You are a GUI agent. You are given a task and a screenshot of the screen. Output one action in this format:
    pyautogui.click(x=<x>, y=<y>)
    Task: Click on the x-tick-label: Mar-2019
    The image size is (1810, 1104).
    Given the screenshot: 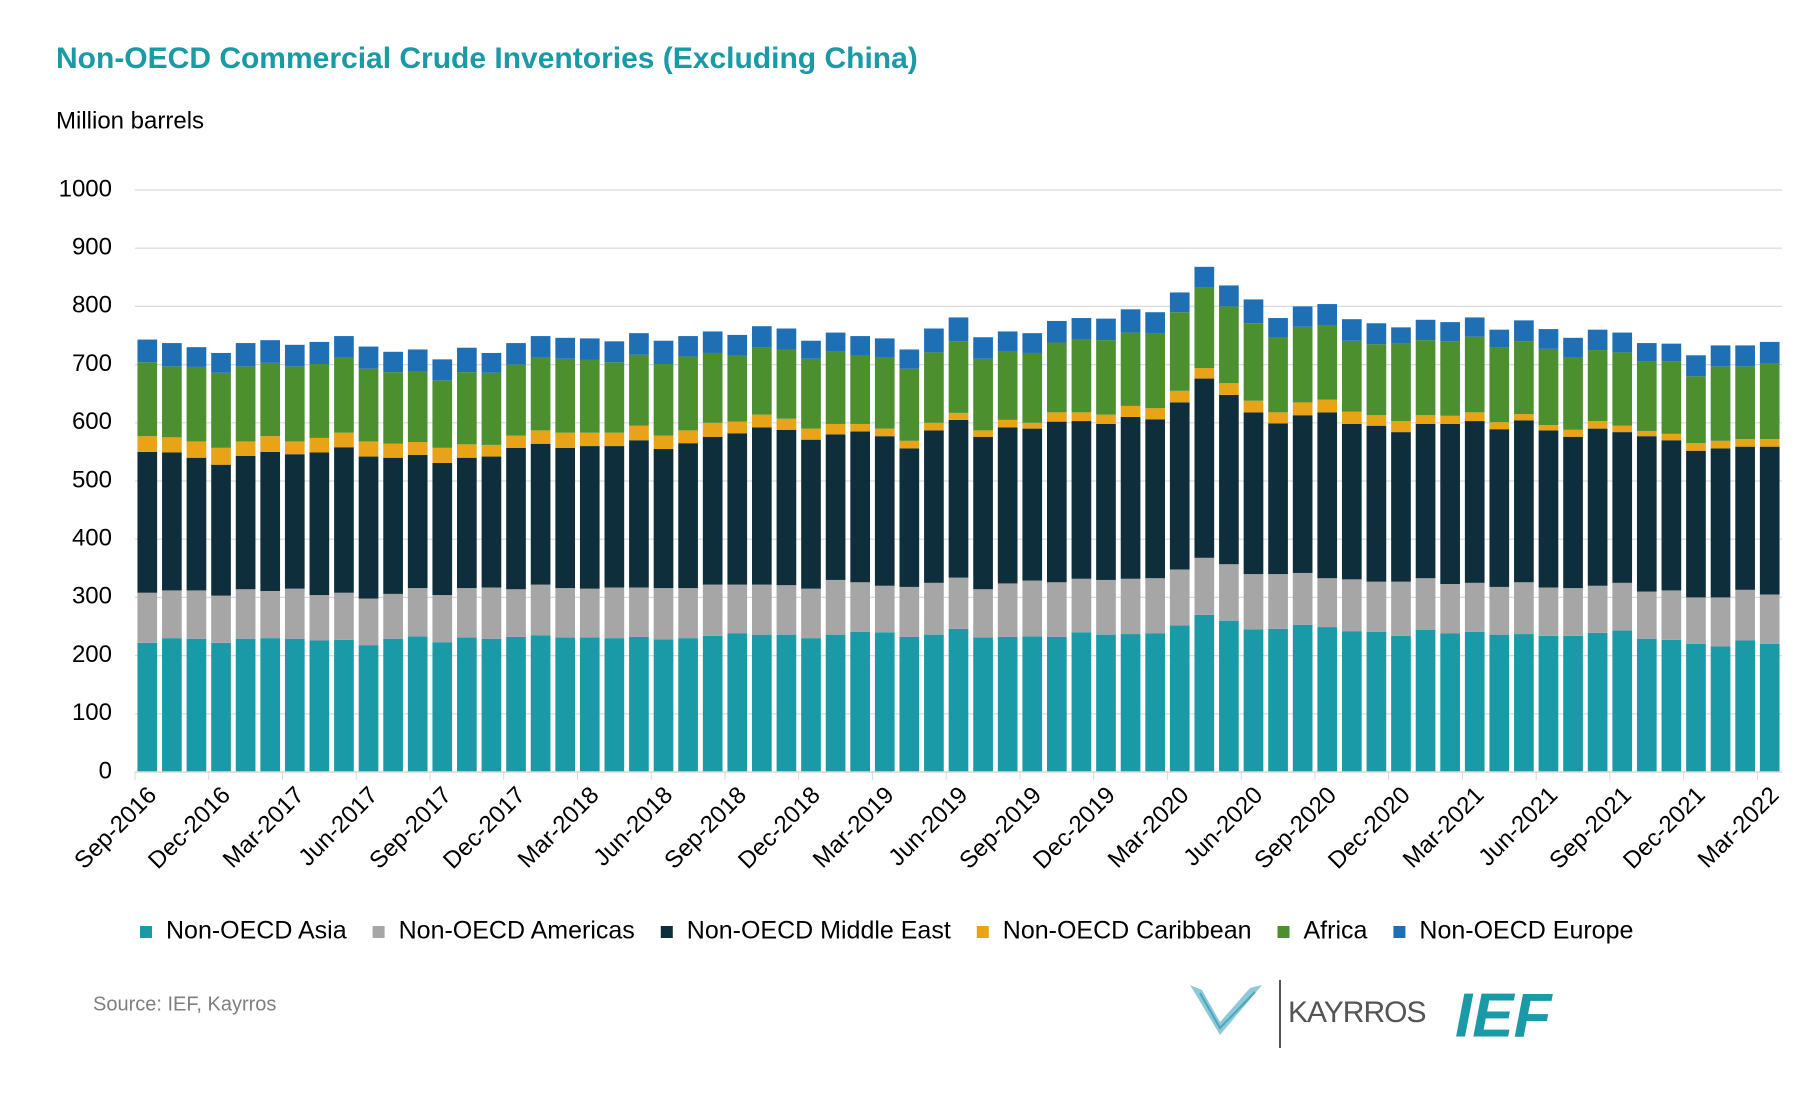 What is the action you would take?
    pyautogui.click(x=854, y=828)
    